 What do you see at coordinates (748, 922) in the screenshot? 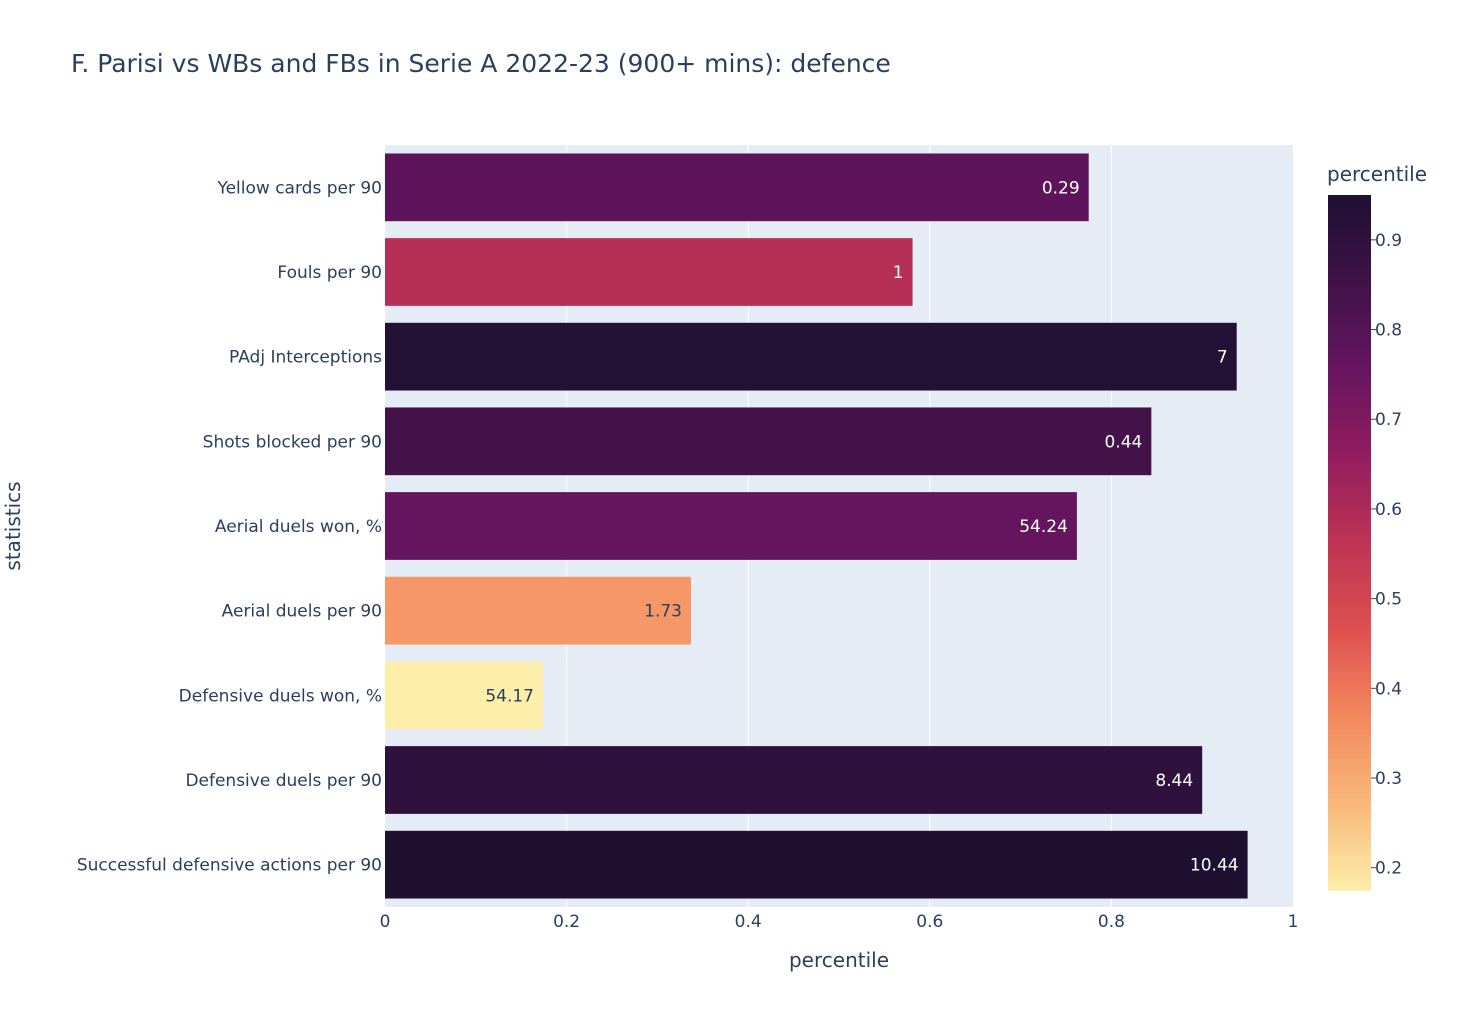
I see `x-tick-label: 0.4` at bounding box center [748, 922].